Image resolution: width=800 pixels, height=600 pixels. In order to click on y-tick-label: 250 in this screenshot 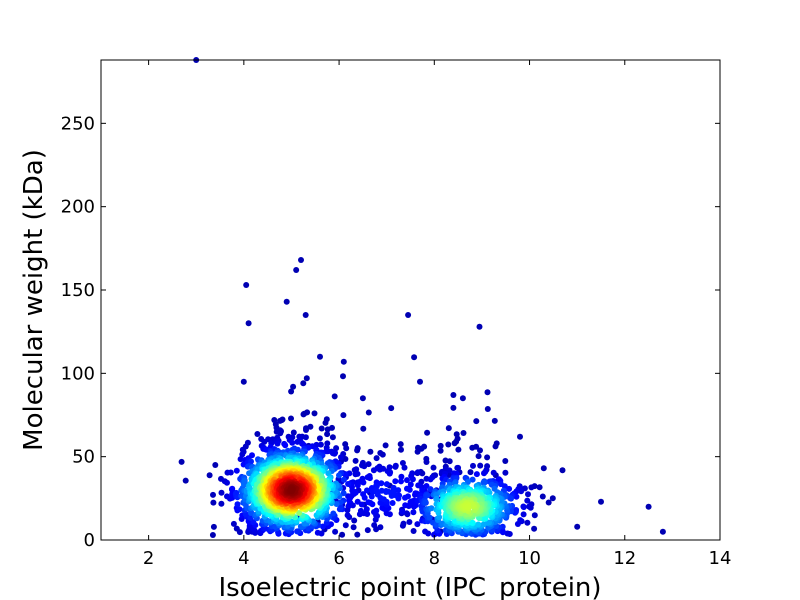, I will do `click(78, 123)`.